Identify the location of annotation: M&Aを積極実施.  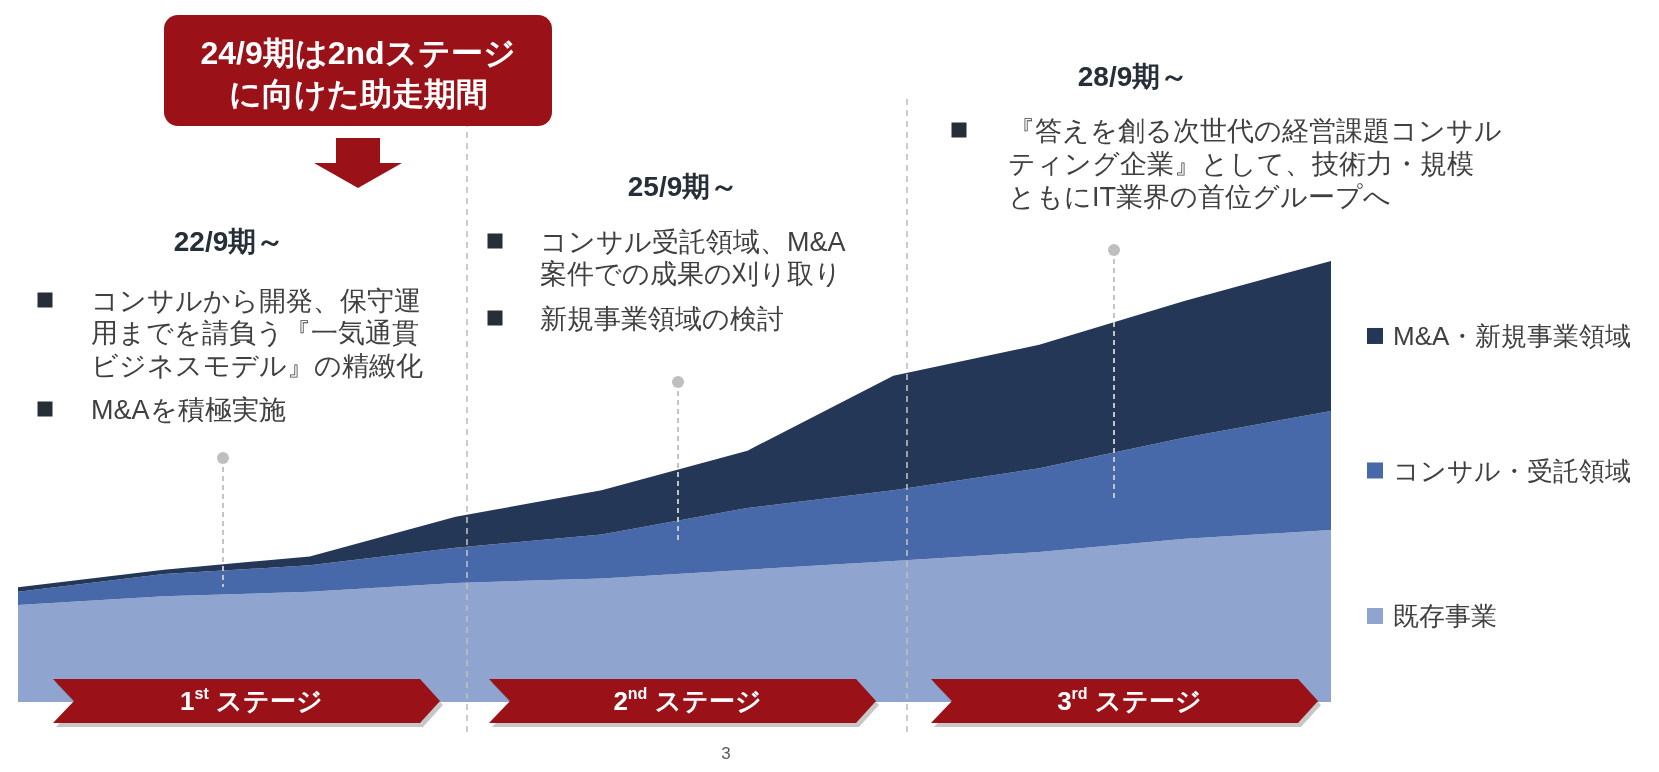
(188, 409).